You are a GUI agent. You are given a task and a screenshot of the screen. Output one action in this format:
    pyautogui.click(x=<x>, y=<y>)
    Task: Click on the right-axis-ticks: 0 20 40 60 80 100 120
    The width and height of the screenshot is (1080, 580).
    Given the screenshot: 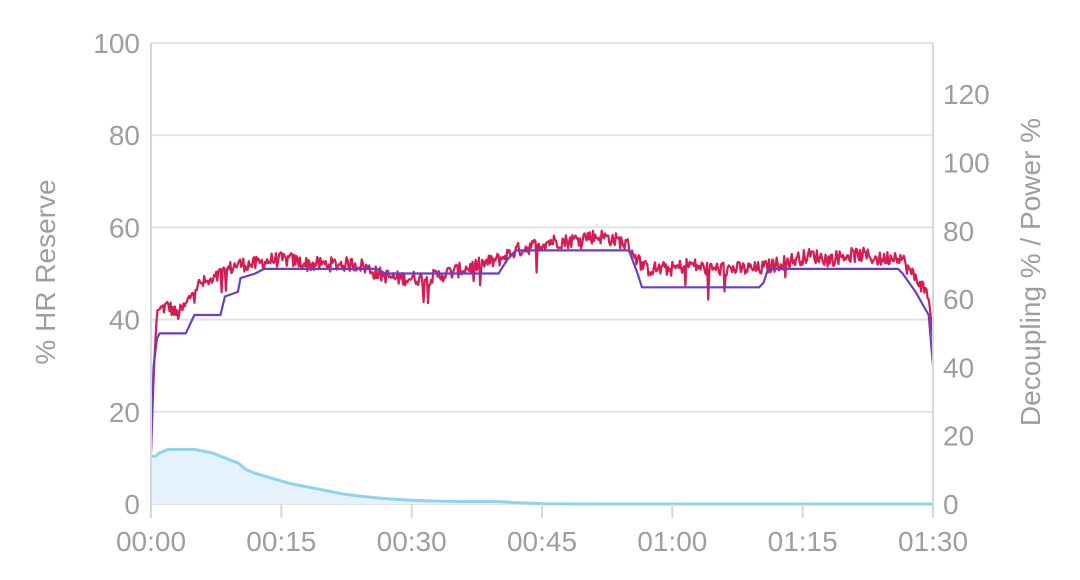 What is the action you would take?
    pyautogui.click(x=966, y=299)
    